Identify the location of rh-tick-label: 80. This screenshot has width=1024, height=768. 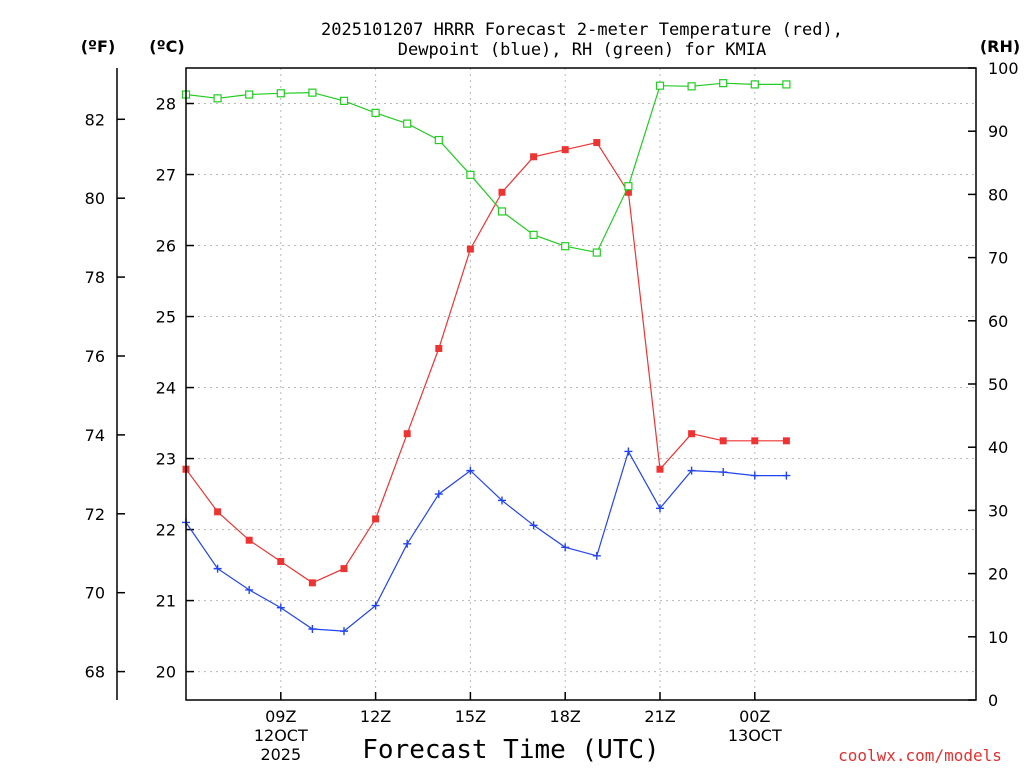
(998, 194).